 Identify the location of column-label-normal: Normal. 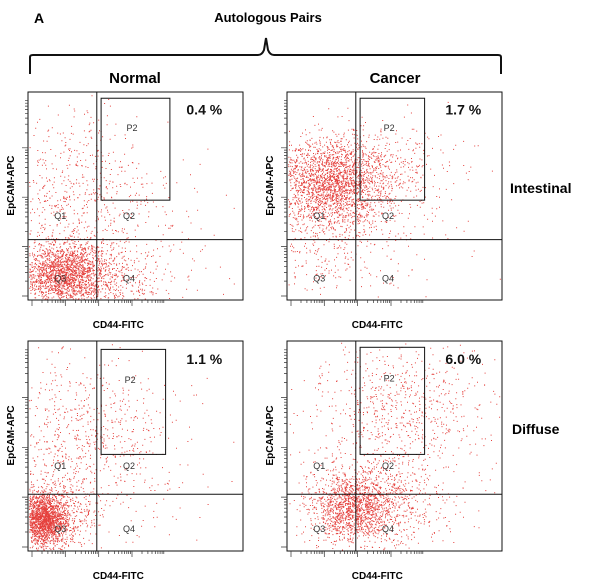
(135, 78).